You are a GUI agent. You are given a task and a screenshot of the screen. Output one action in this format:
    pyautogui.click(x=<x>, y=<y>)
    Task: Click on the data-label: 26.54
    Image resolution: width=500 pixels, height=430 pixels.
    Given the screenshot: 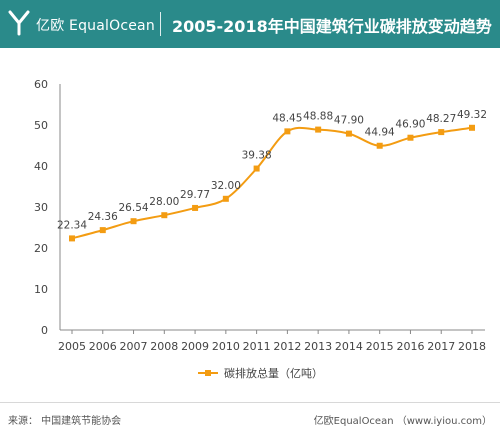 What is the action you would take?
    pyautogui.click(x=134, y=208)
    